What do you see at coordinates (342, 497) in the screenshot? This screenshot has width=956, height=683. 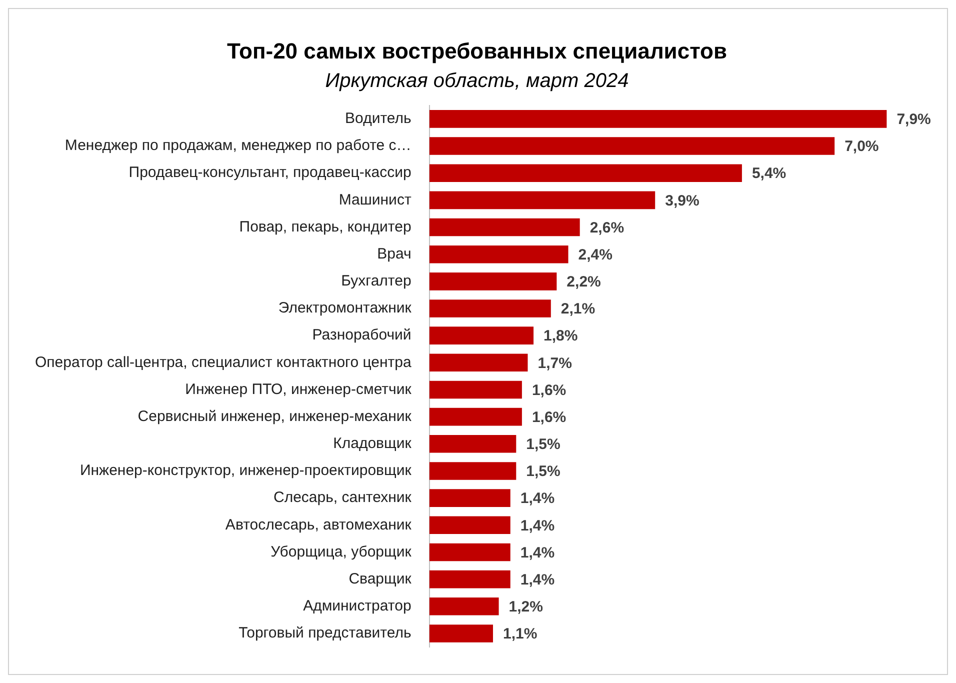 I see `y-tick-label: Слесарь, сантехник` at bounding box center [342, 497].